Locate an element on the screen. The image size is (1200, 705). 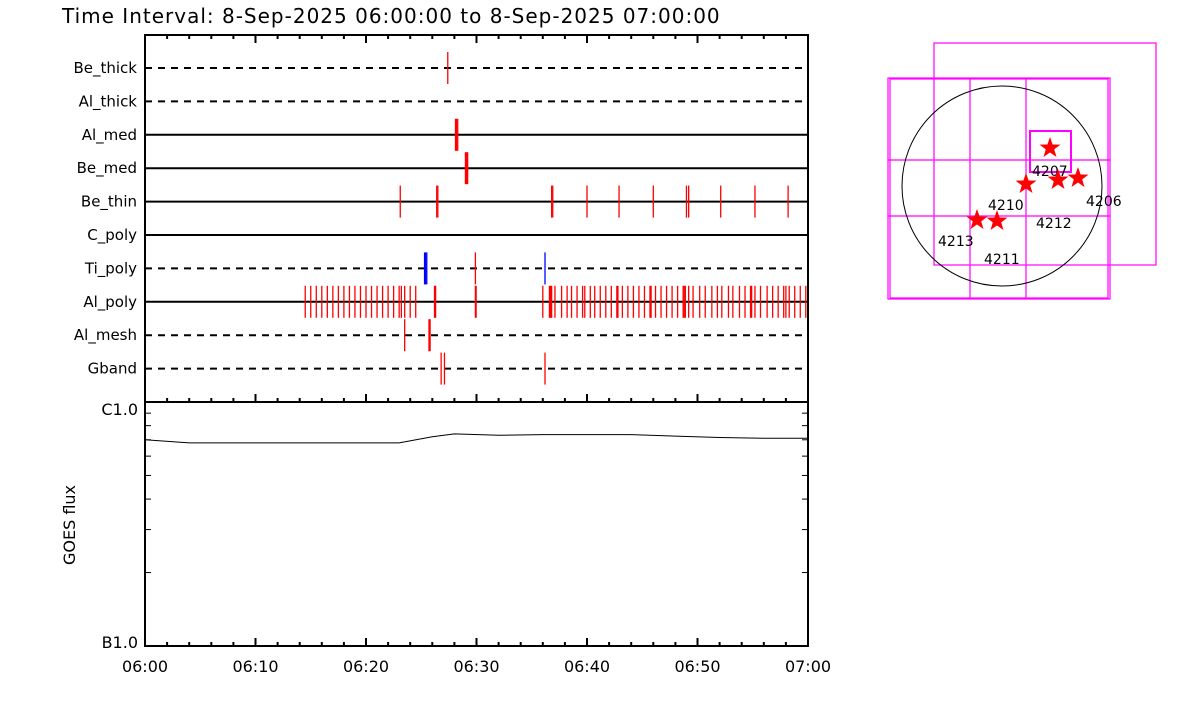
row-label-ti_poly: Ti_poly is located at coordinates (110, 268).